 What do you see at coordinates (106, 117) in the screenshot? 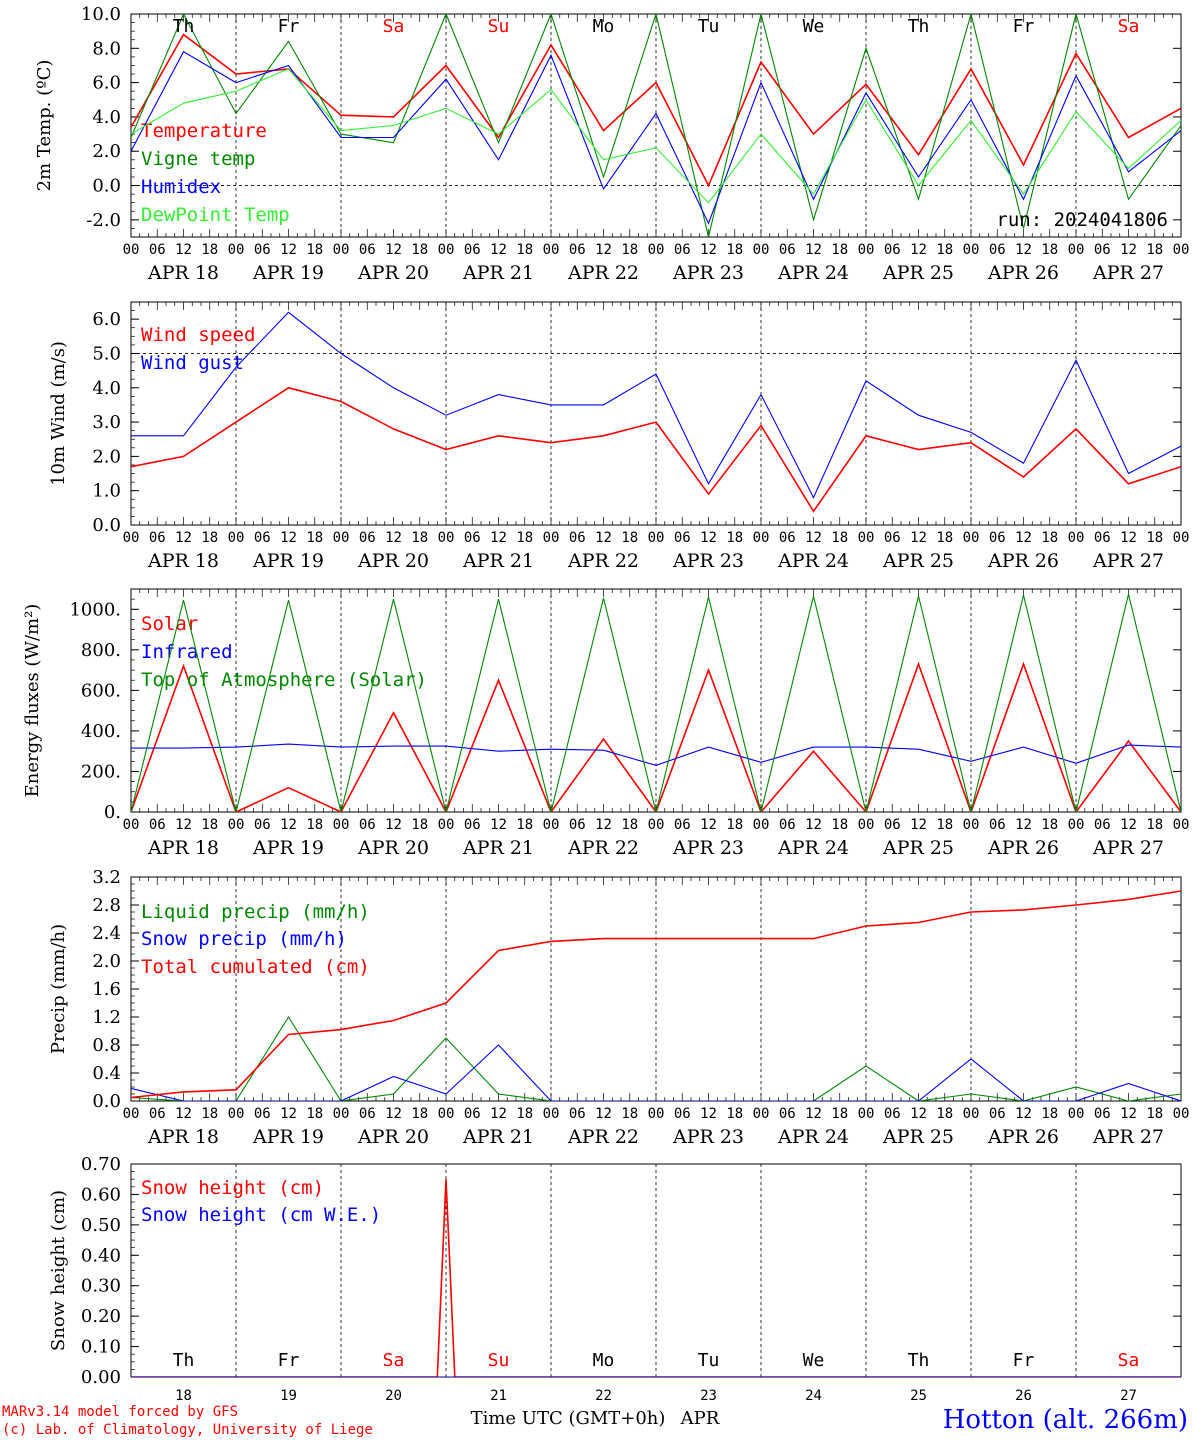
I see `y-tick-label: 4.0` at bounding box center [106, 117].